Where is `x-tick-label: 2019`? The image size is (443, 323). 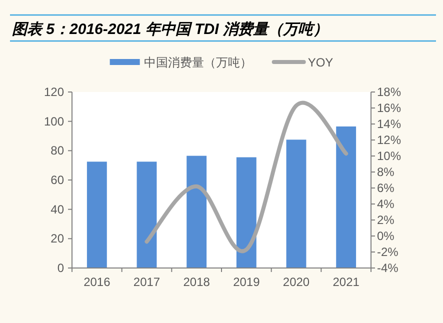 x-tick-label: 2019 is located at coordinates (246, 282).